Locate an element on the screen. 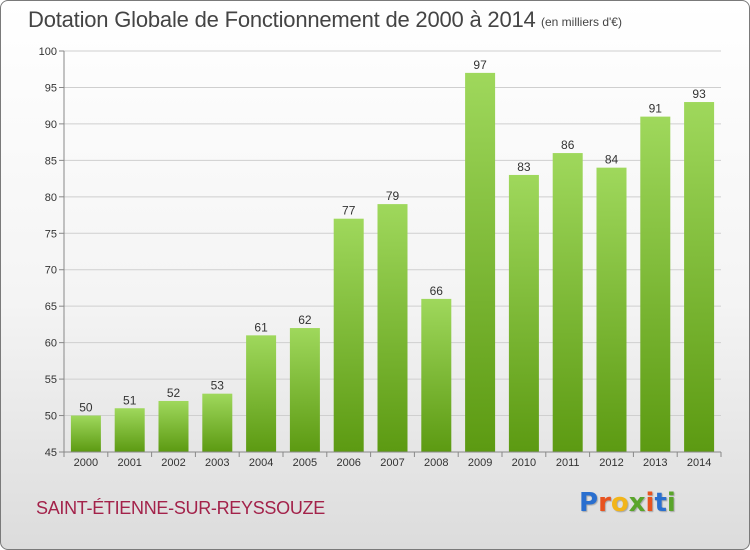 This screenshot has height=550, width=750. bar-2004 is located at coordinates (261, 393).